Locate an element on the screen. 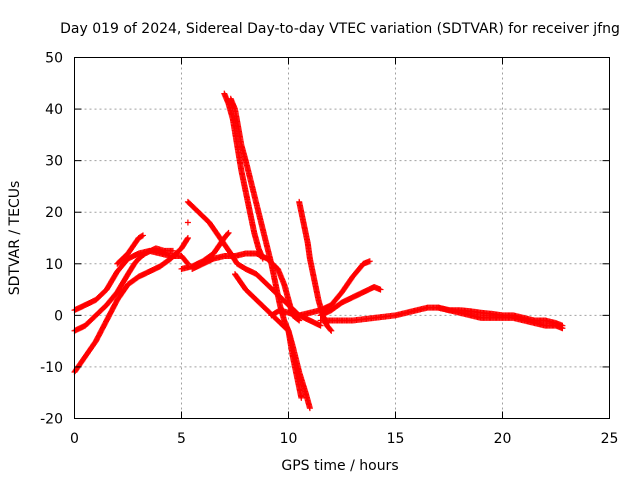 Image resolution: width=640 pixels, height=480 pixels. y-tick-label: 50 is located at coordinates (54, 59).